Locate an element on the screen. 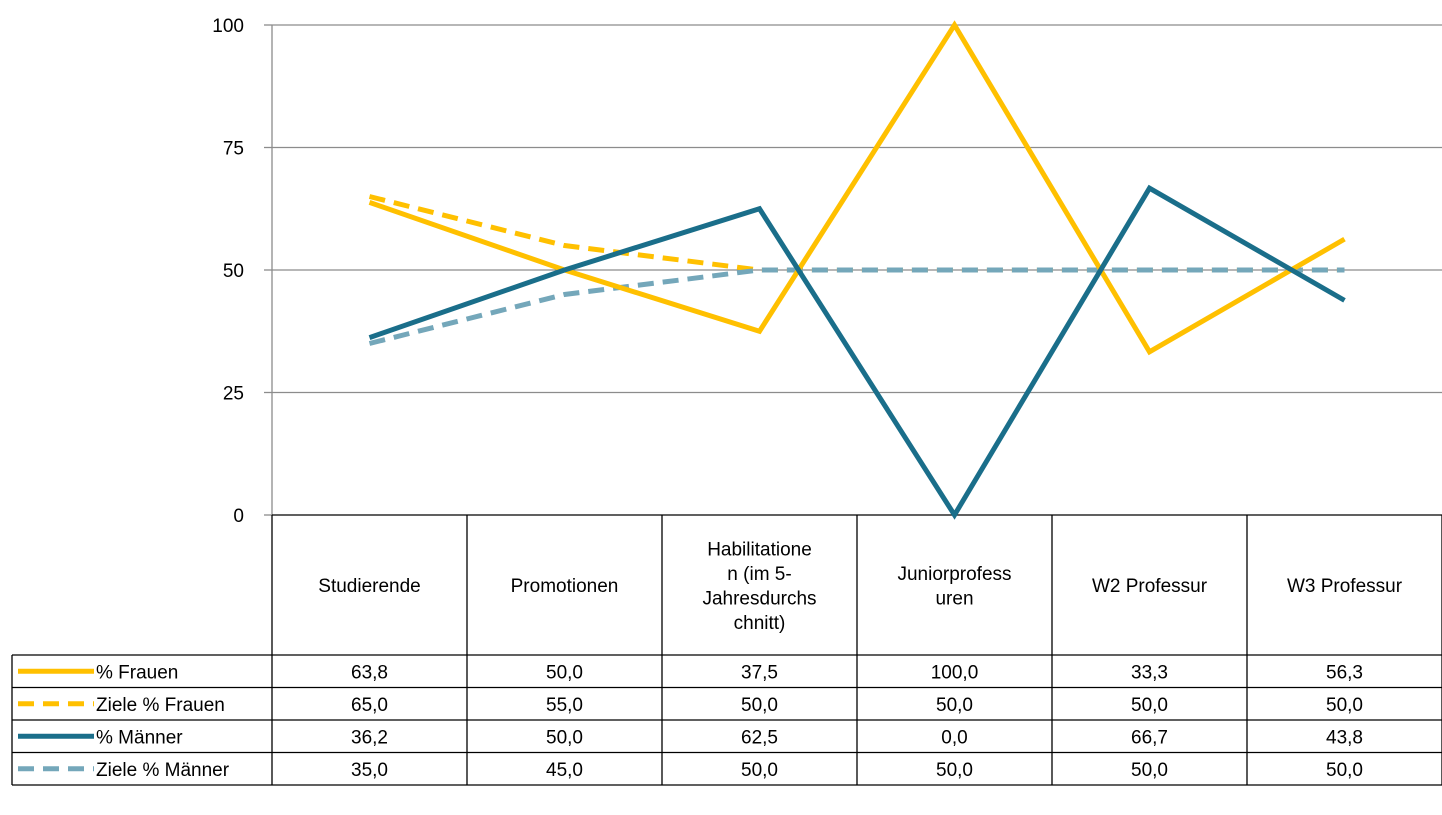  legend-label: Ziele % Männer is located at coordinates (163, 770).